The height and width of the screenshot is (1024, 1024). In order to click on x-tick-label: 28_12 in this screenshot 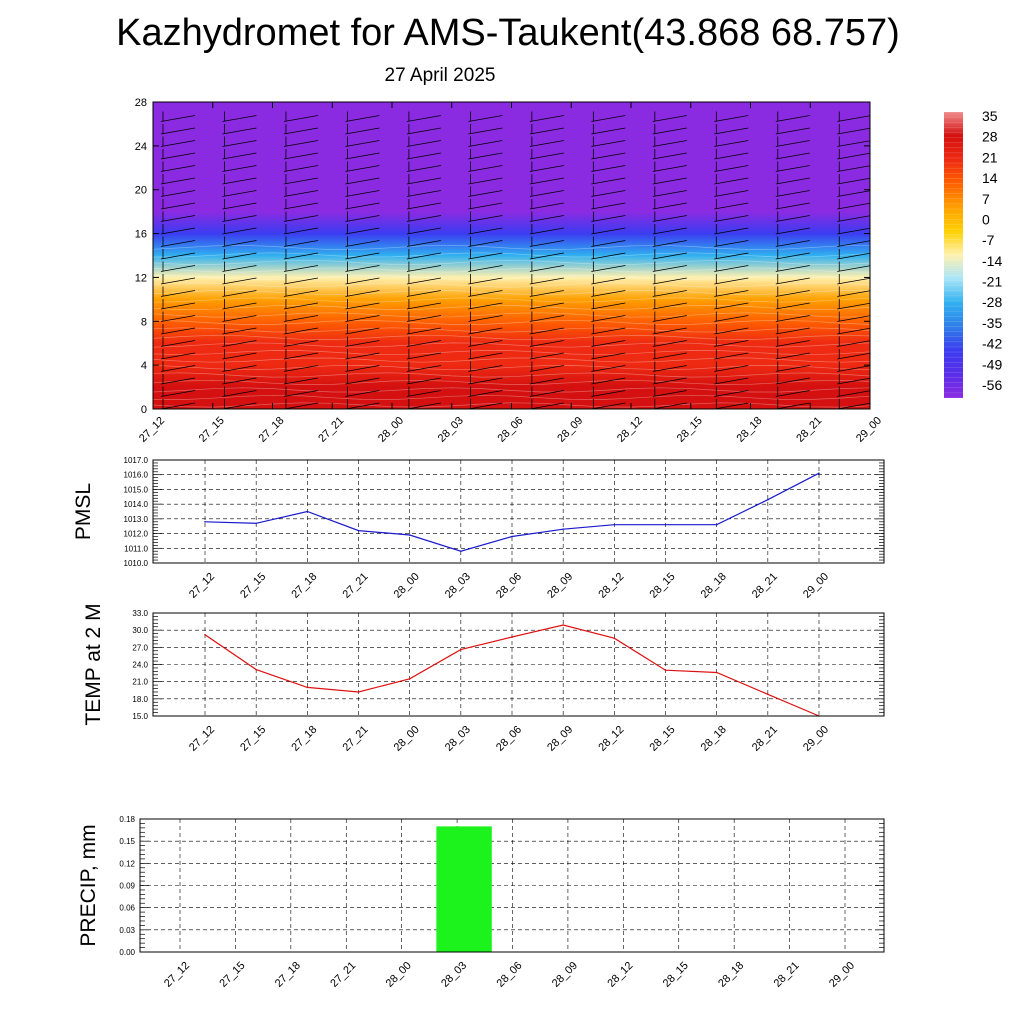, I will do `click(611, 586)`.